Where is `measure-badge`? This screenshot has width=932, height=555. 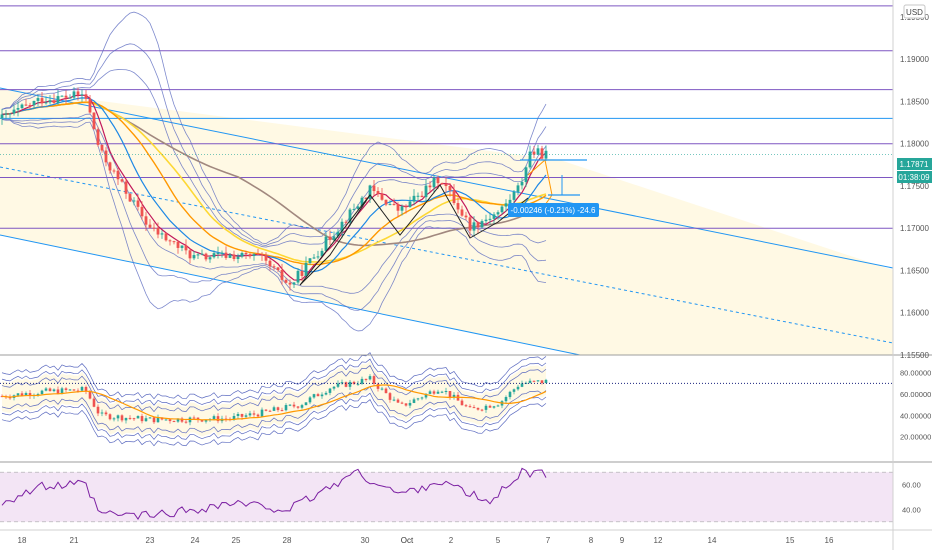
measure-badge is located at coordinates (553, 210).